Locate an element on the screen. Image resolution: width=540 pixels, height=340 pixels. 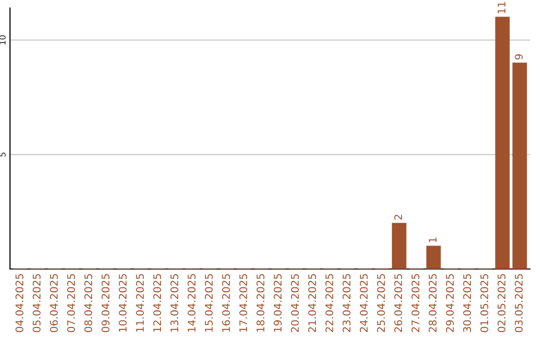
x-tick-label: 26.04.2025 is located at coordinates (398, 303).